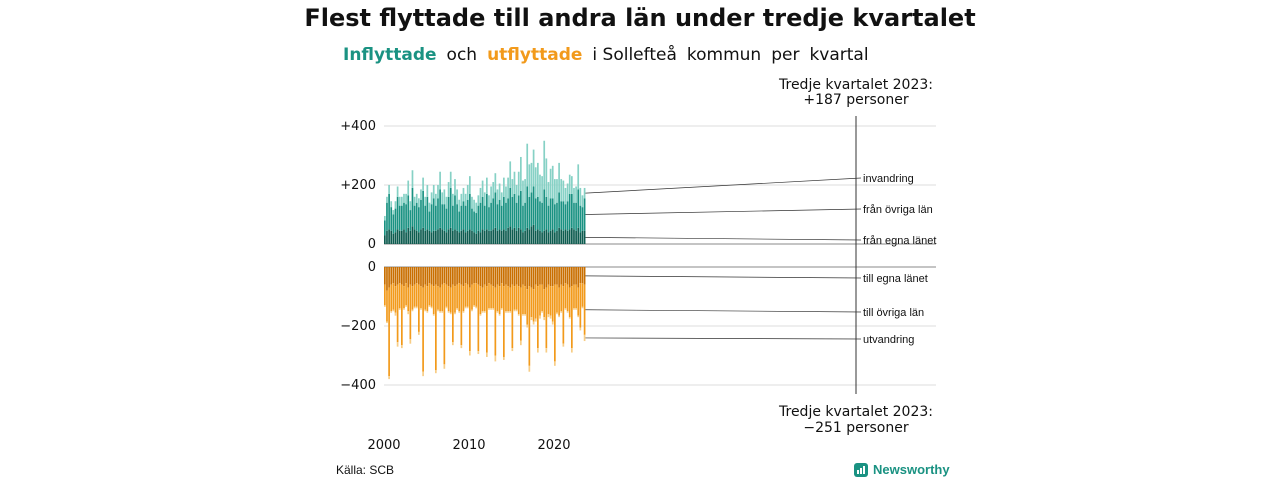  What do you see at coordinates (856, 100) in the screenshot?
I see `annotation-top-line2: +187 personer` at bounding box center [856, 100].